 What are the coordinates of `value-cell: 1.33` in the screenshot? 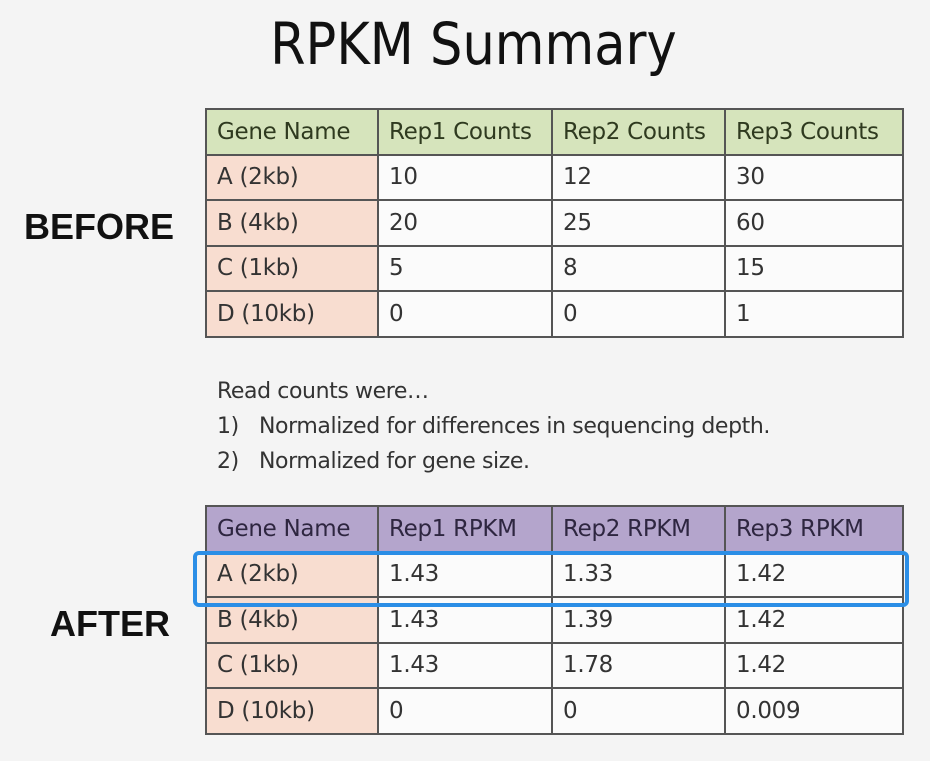 It's located at (638, 574).